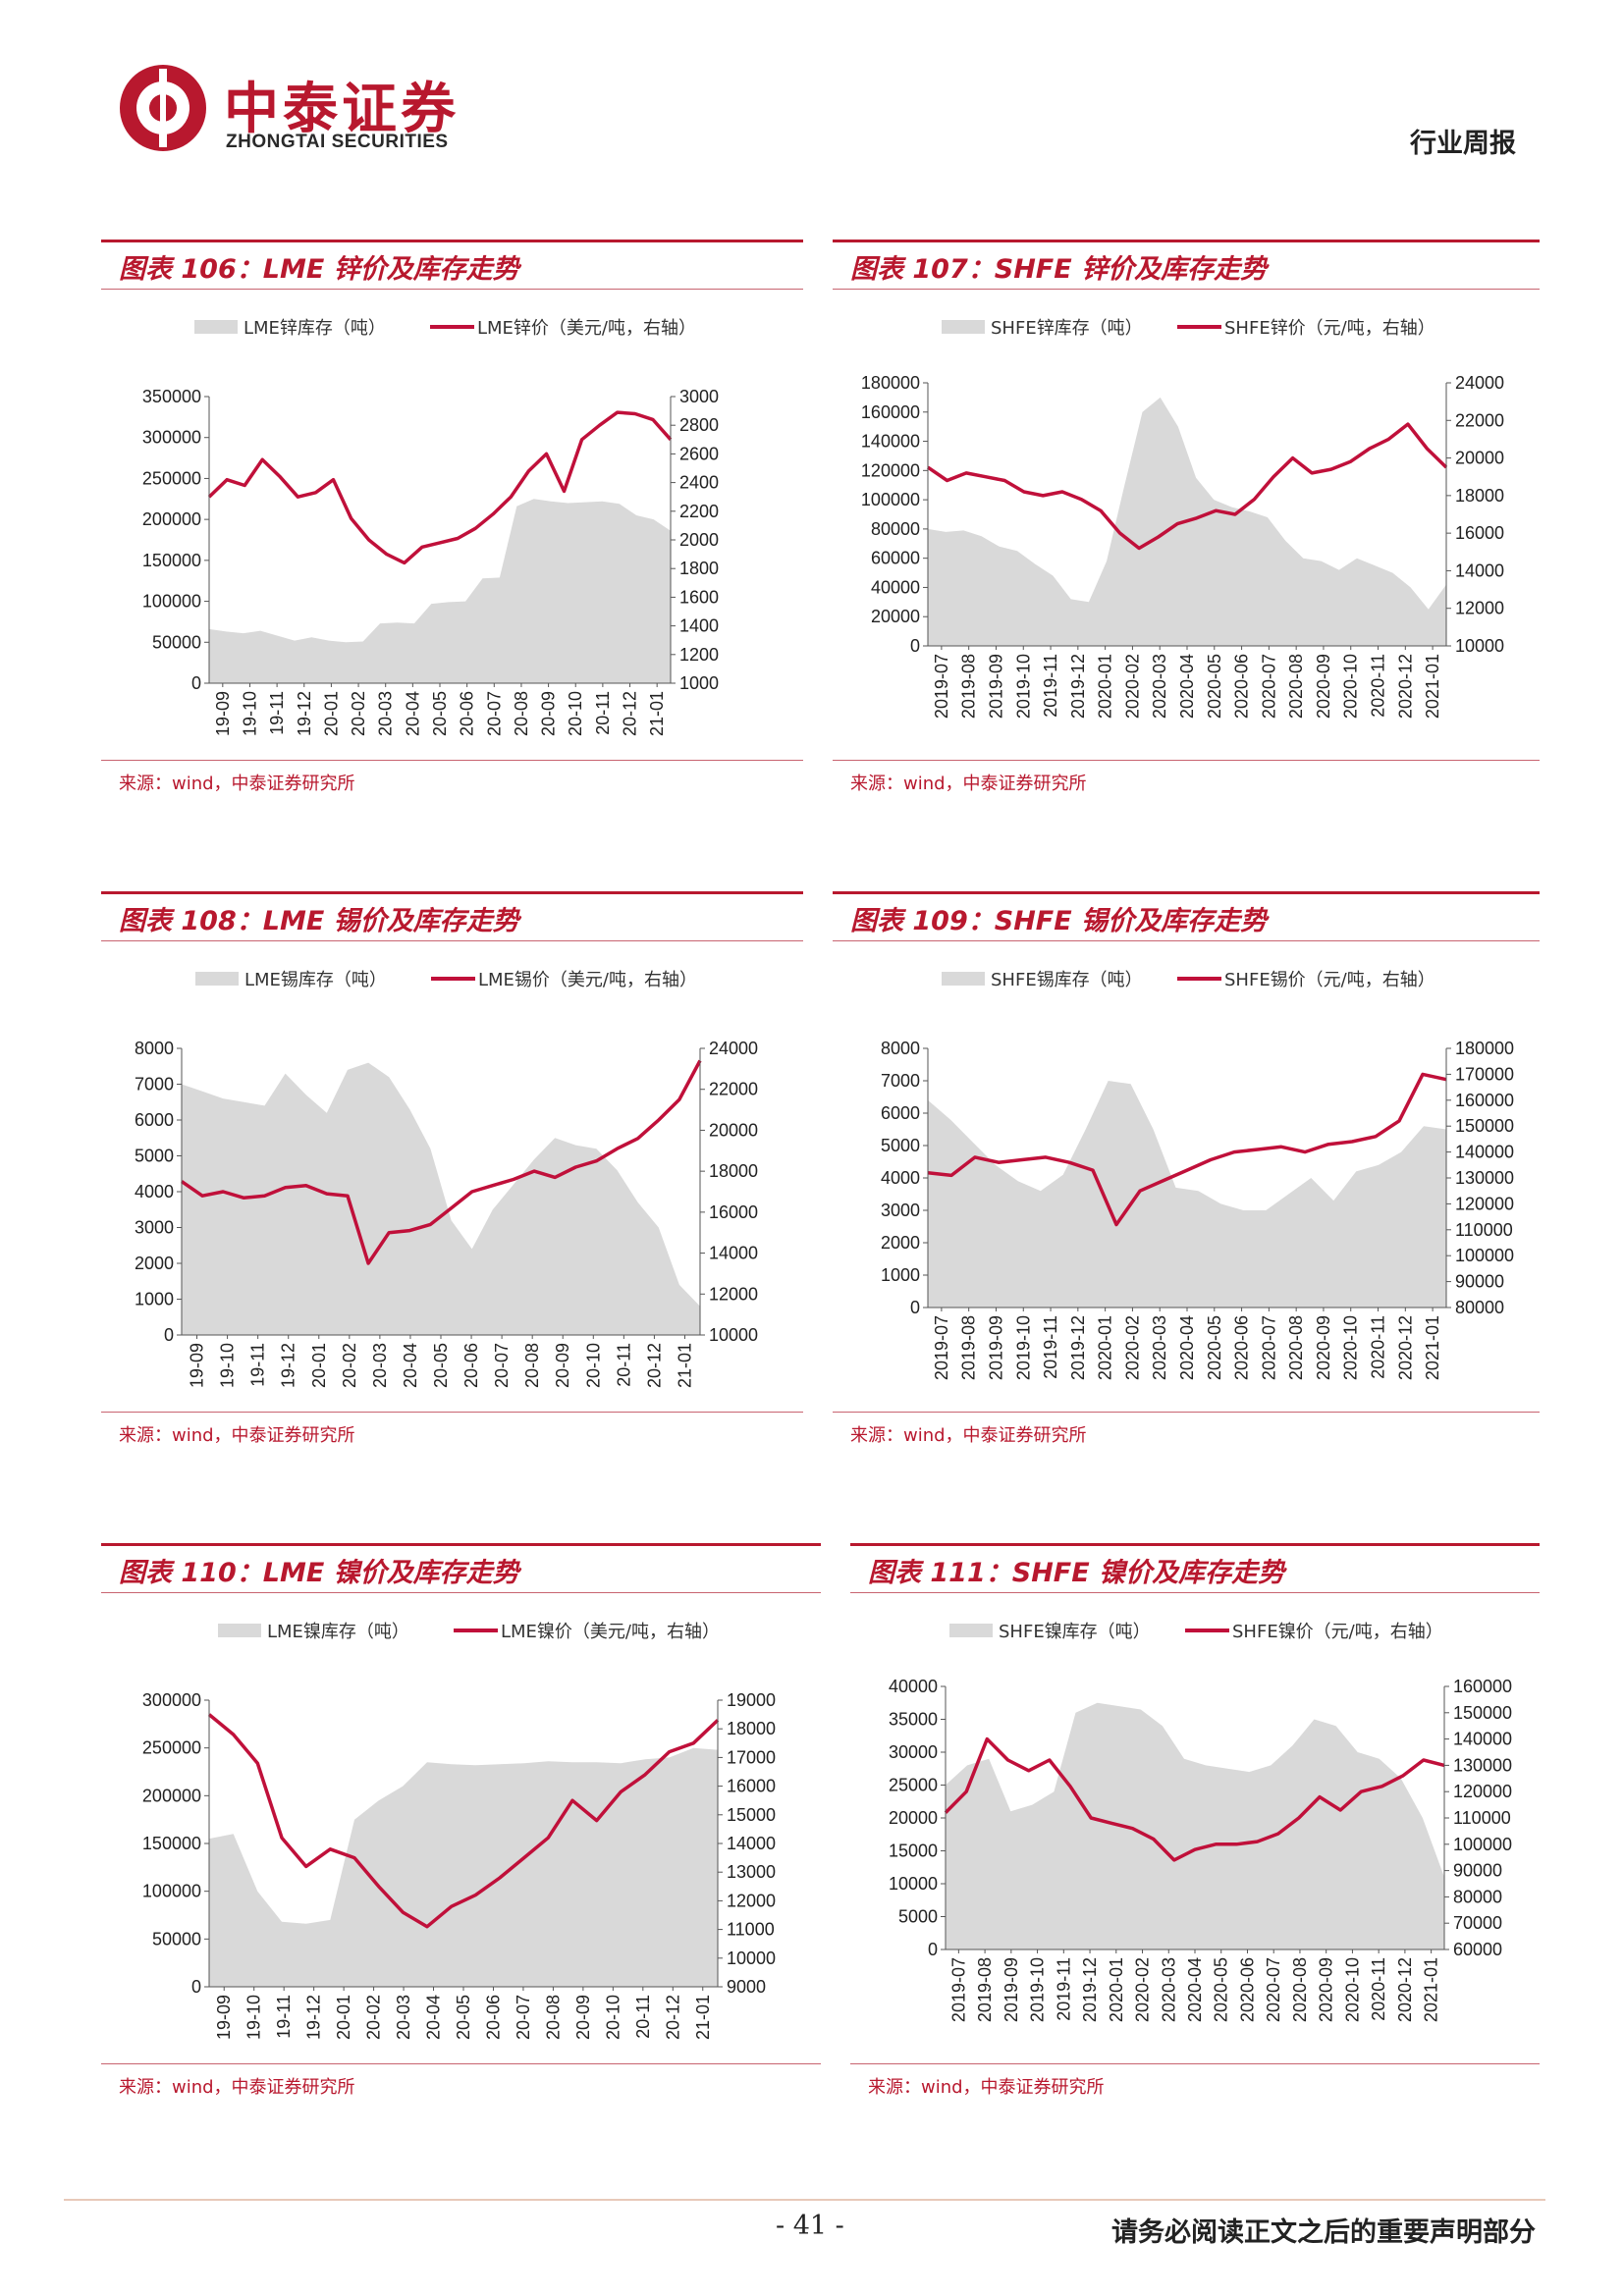 The image size is (1624, 2296). I want to click on y-left-tick-label: 200000, so click(171, 519).